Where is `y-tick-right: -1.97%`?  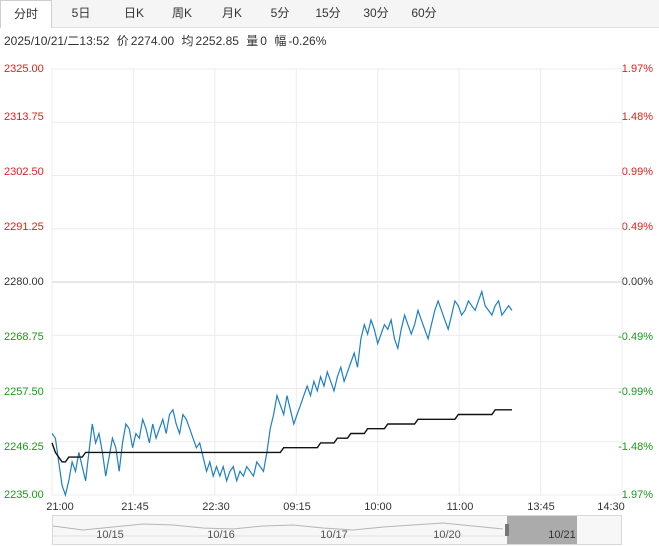
y-tick-right: -1.97% is located at coordinates (635, 495).